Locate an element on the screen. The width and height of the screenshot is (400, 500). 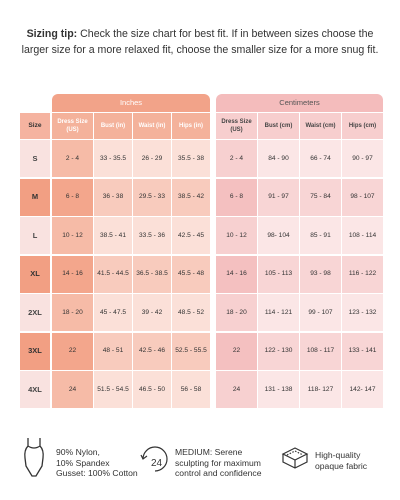
inch-cell: 45.5 - 48 is located at coordinates (191, 274).